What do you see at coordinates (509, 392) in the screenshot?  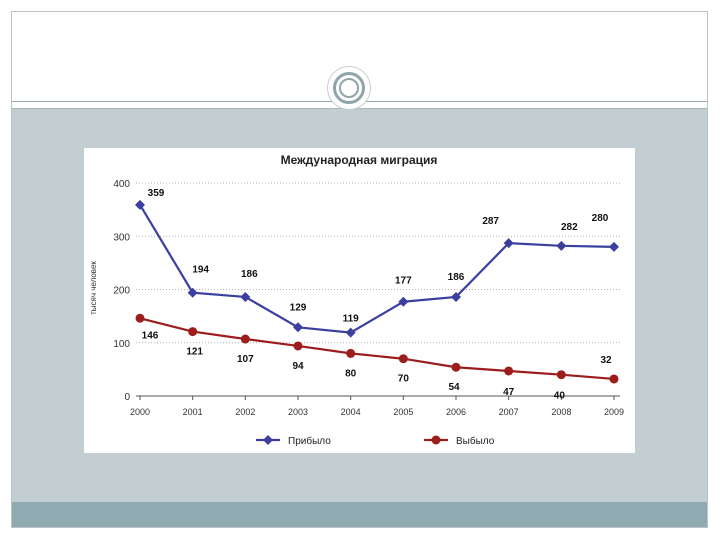 I see `data-label: 47` at bounding box center [509, 392].